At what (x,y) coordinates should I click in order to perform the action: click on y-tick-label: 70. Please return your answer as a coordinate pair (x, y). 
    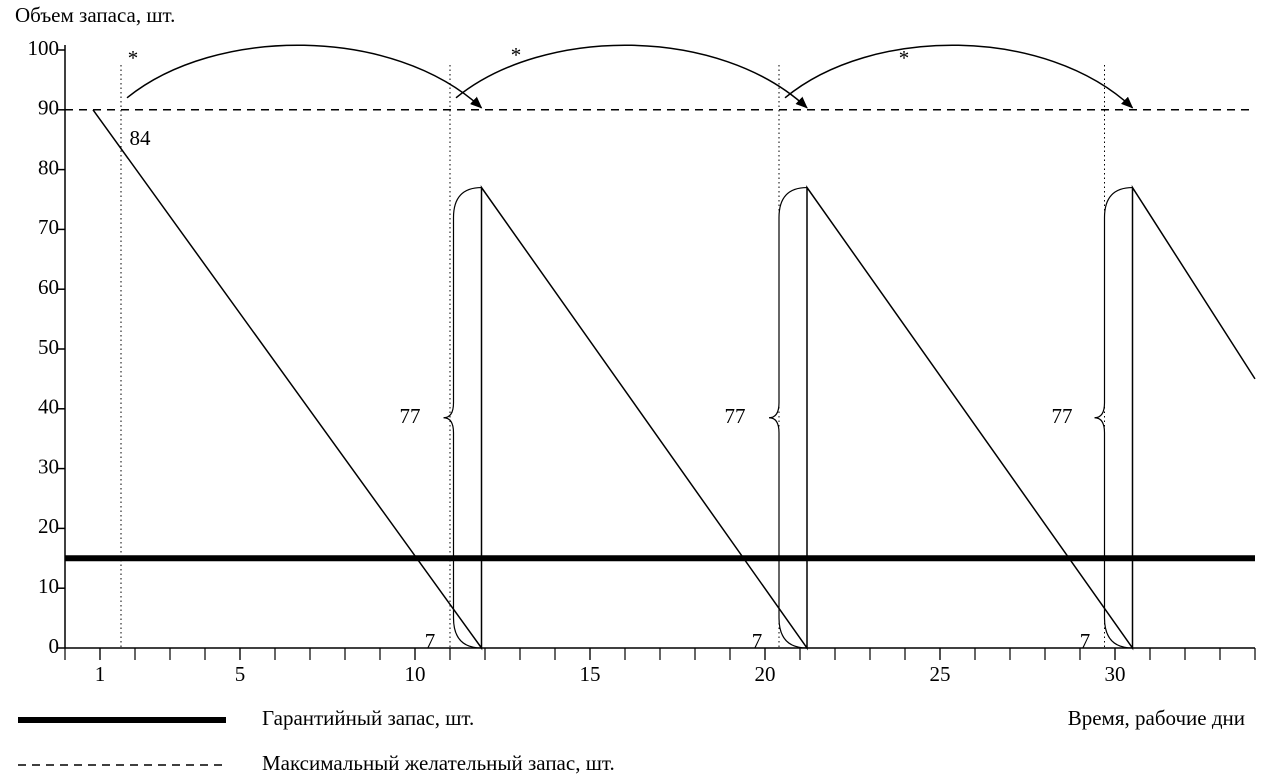
    Looking at the image, I should click on (48, 227).